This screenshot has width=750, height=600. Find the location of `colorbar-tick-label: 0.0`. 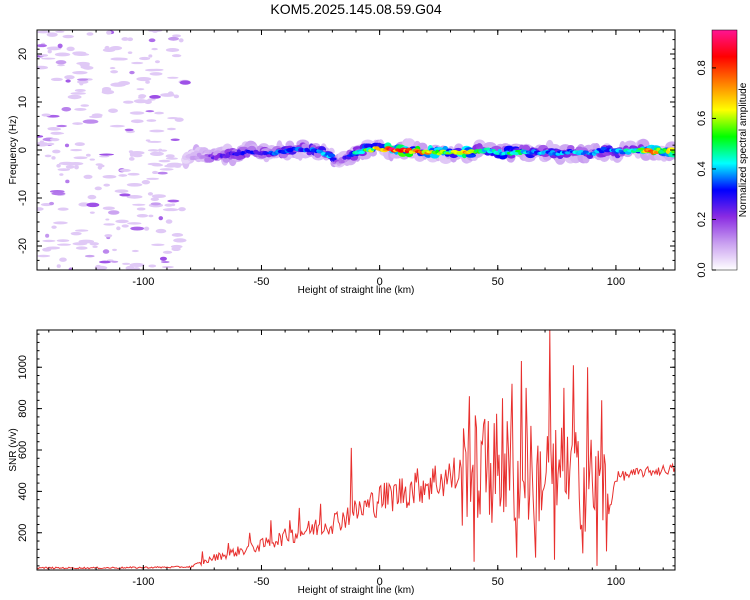

colorbar-tick-label: 0.0 is located at coordinates (702, 269).